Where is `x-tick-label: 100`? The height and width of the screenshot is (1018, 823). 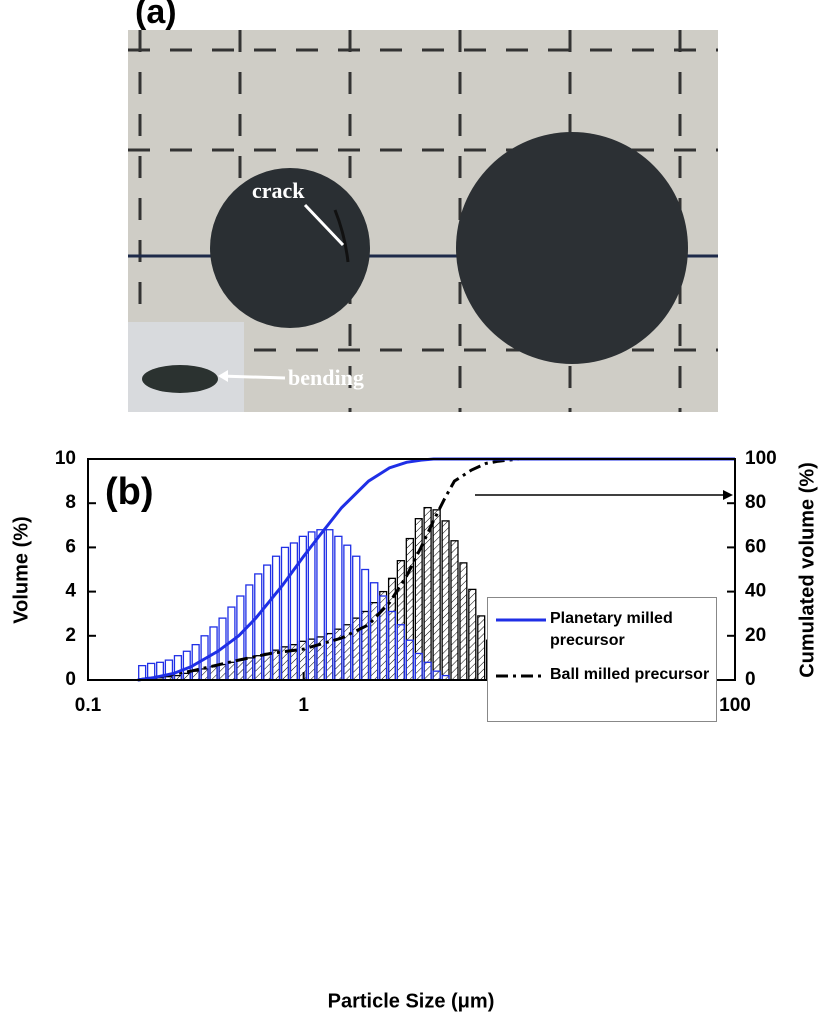 x-tick-label: 100 is located at coordinates (735, 705).